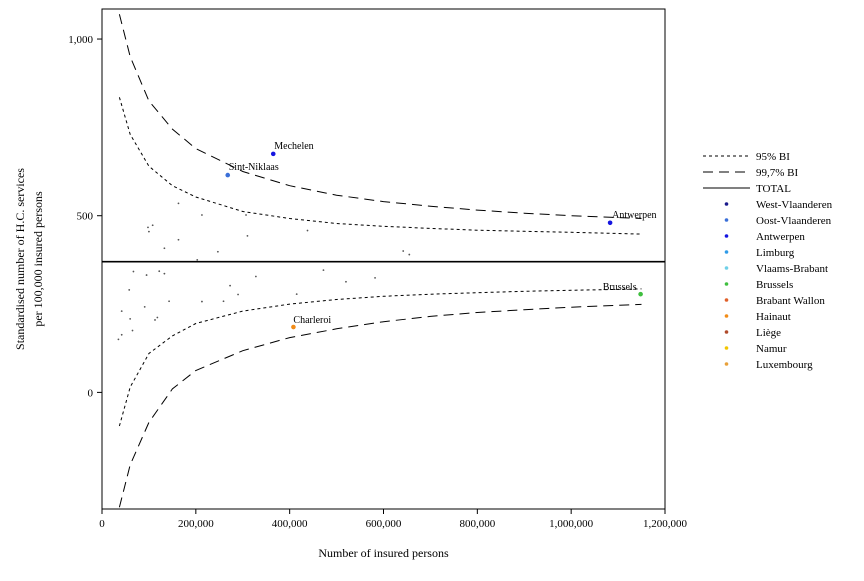 This screenshot has width=864, height=581. Describe the element at coordinates (102, 524) in the screenshot. I see `x-tick-label: 0` at that location.